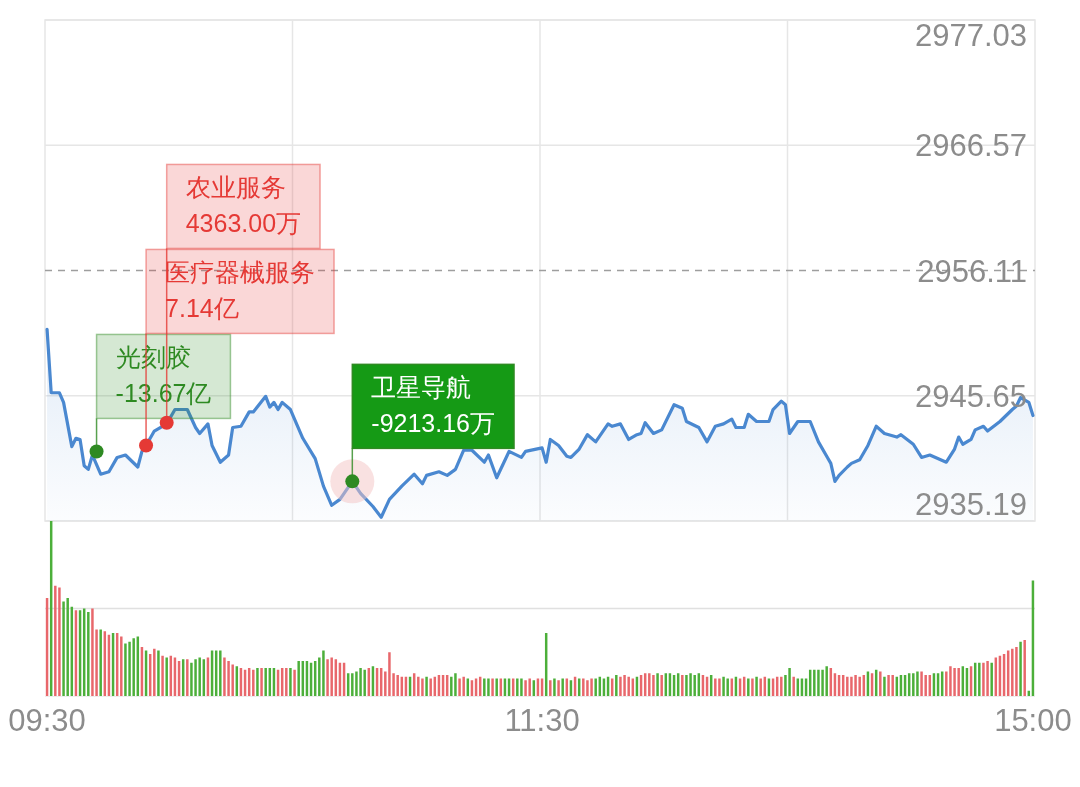 The height and width of the screenshot is (787, 1080). Describe the element at coordinates (970, 146) in the screenshot. I see `y-tick-label: 2966.57` at that location.